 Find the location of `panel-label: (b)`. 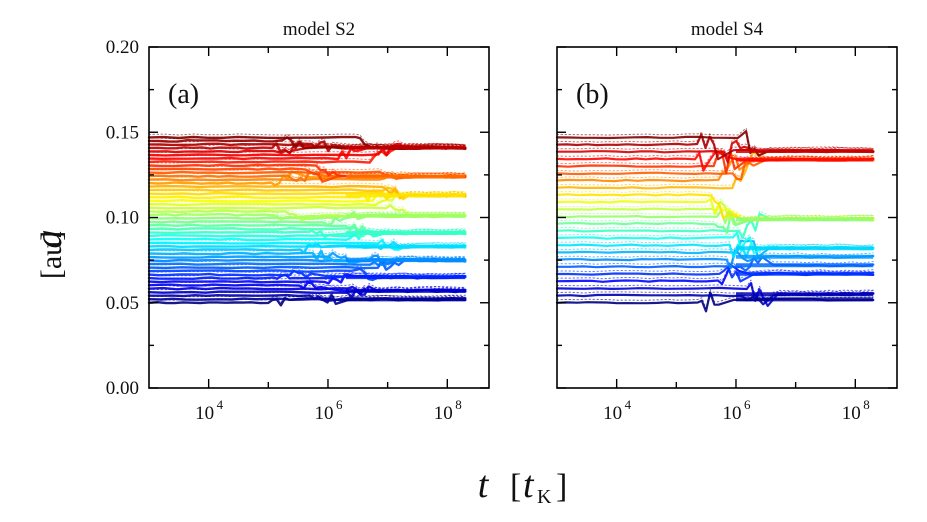

panel-label: (b) is located at coordinates (592, 94).